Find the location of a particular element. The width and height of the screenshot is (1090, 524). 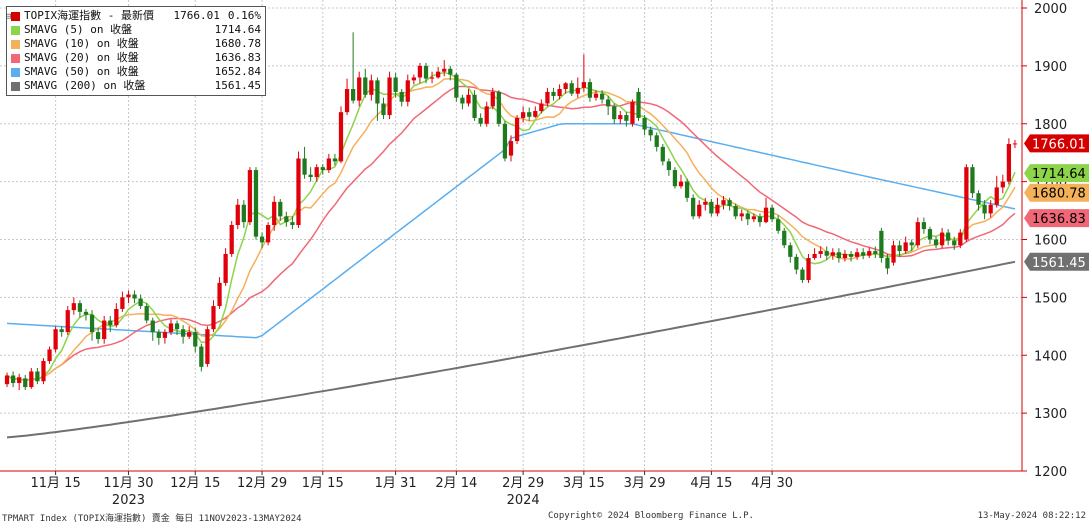

legend-label: SMAVG (50) on 收盤 is located at coordinates (81, 71).